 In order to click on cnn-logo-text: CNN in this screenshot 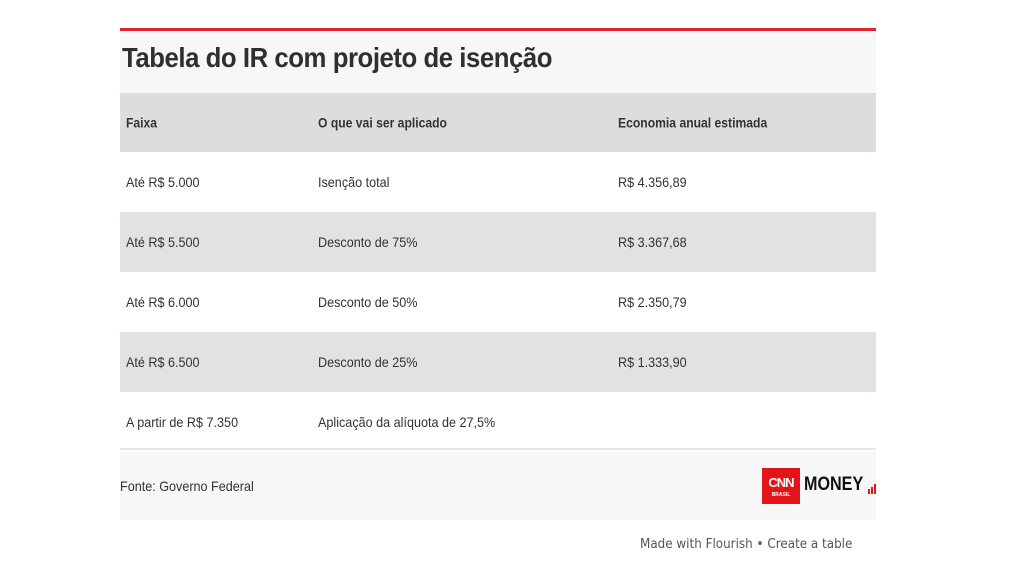, I will do `click(781, 482)`.